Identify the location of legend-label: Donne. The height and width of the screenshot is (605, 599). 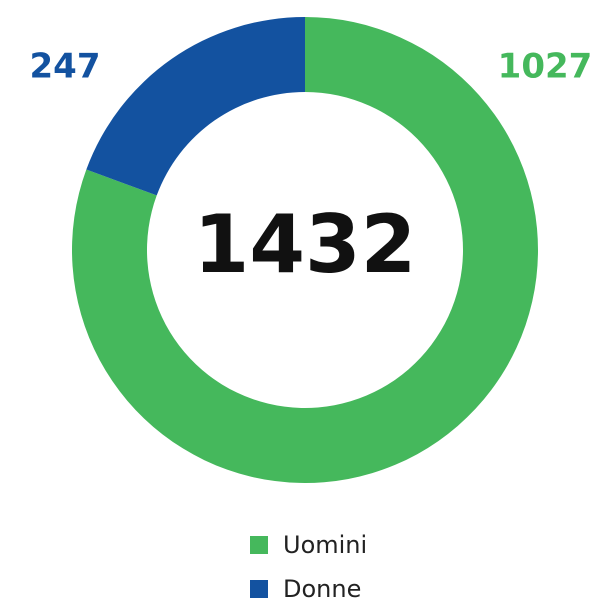
(322, 588).